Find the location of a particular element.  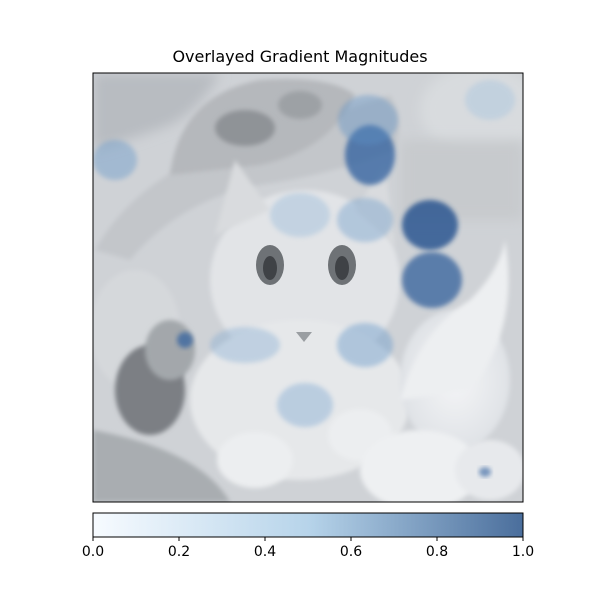

colorbar: 0.0 0.2 0.4 0.6 0.8 1.0 is located at coordinates (308, 536).